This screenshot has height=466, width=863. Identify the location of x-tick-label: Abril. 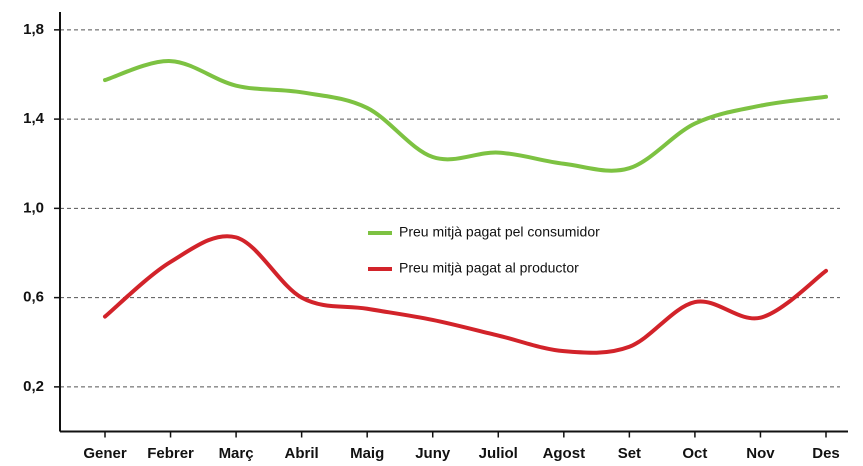
(302, 453).